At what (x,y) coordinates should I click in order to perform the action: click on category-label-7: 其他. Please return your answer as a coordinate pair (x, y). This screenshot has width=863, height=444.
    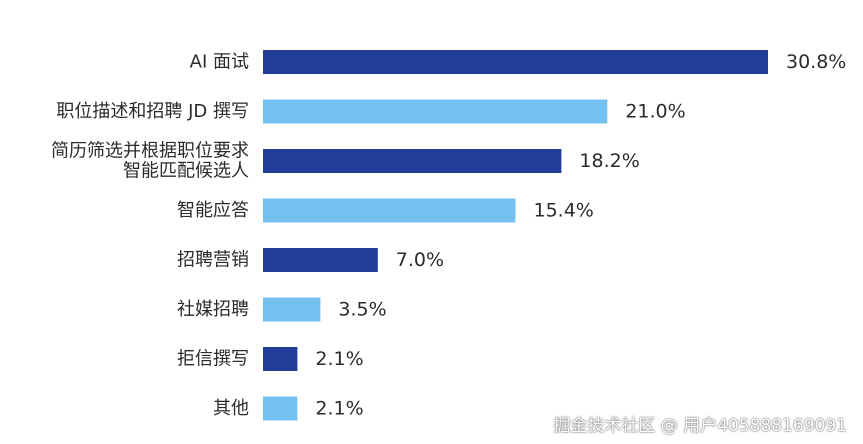
    Looking at the image, I should click on (231, 408).